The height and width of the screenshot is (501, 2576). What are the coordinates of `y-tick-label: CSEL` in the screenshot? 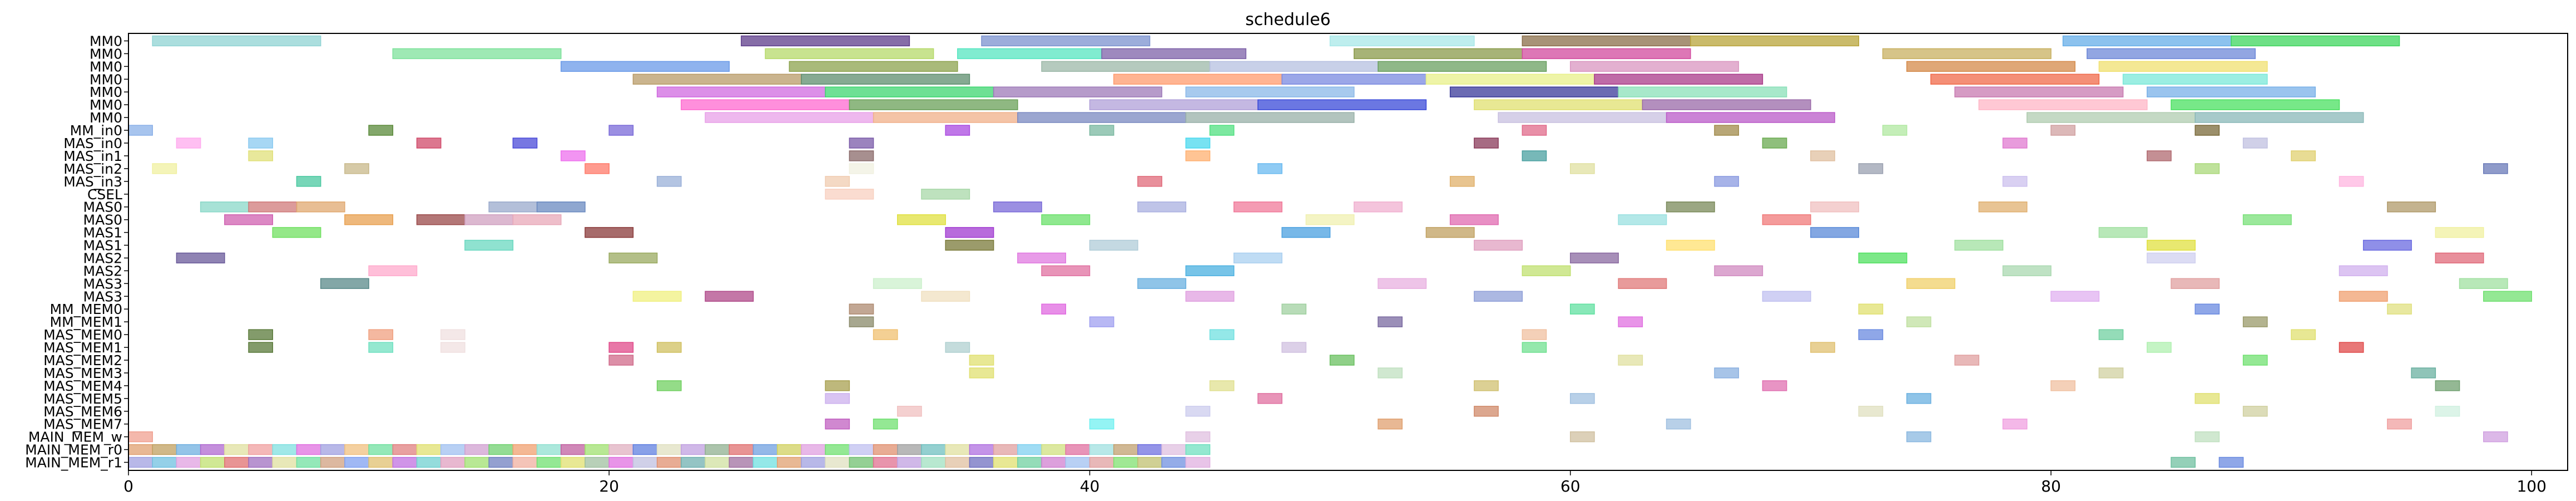 It's located at (105, 194).